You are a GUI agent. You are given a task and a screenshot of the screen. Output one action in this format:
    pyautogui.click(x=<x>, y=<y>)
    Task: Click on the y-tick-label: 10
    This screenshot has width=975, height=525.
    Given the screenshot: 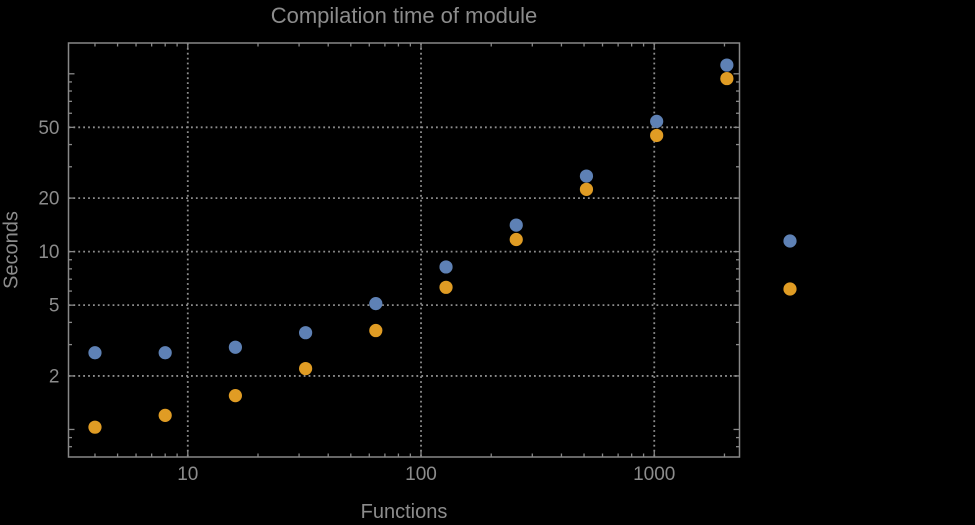 What is the action you would take?
    pyautogui.click(x=48, y=252)
    